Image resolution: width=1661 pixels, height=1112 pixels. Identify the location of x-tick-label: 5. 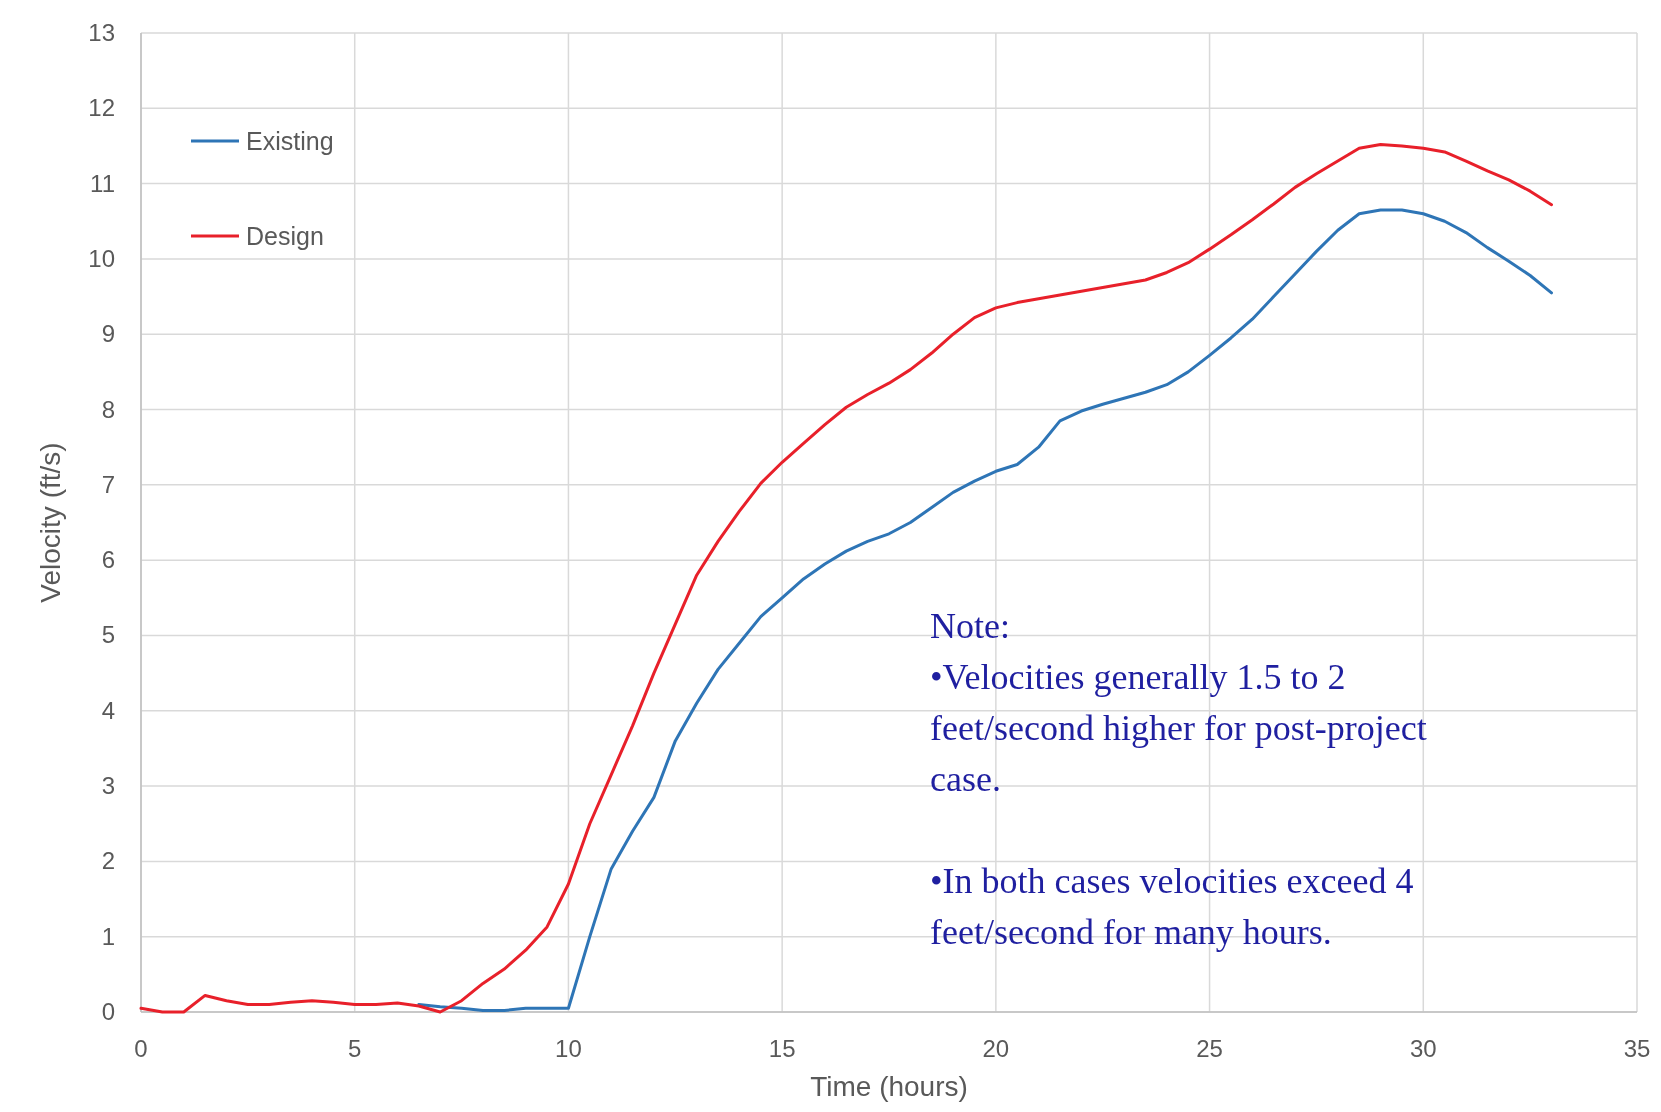
(355, 1048).